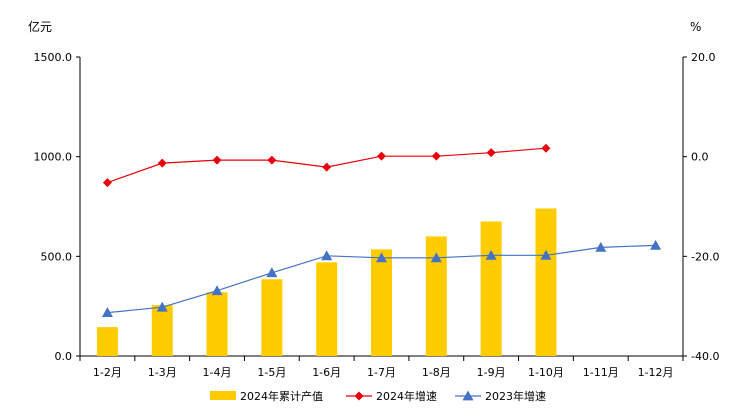 This screenshot has height=417, width=756. I want to click on left-axis-unit: 亿元, so click(40, 26).